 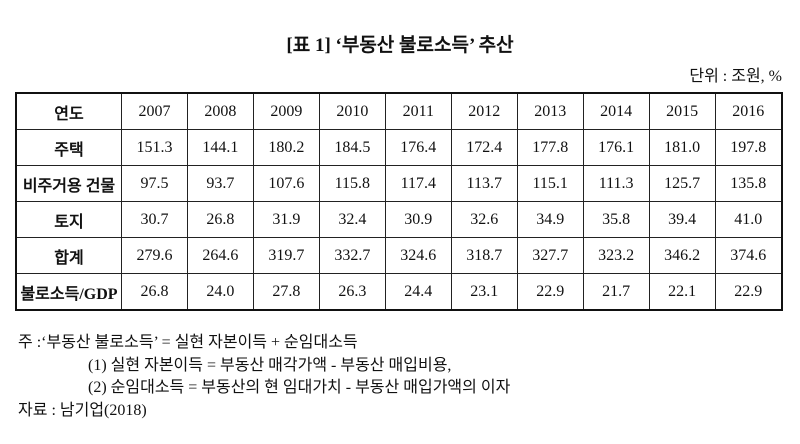 What do you see at coordinates (418, 255) in the screenshot?
I see `table-cell: 324.6` at bounding box center [418, 255].